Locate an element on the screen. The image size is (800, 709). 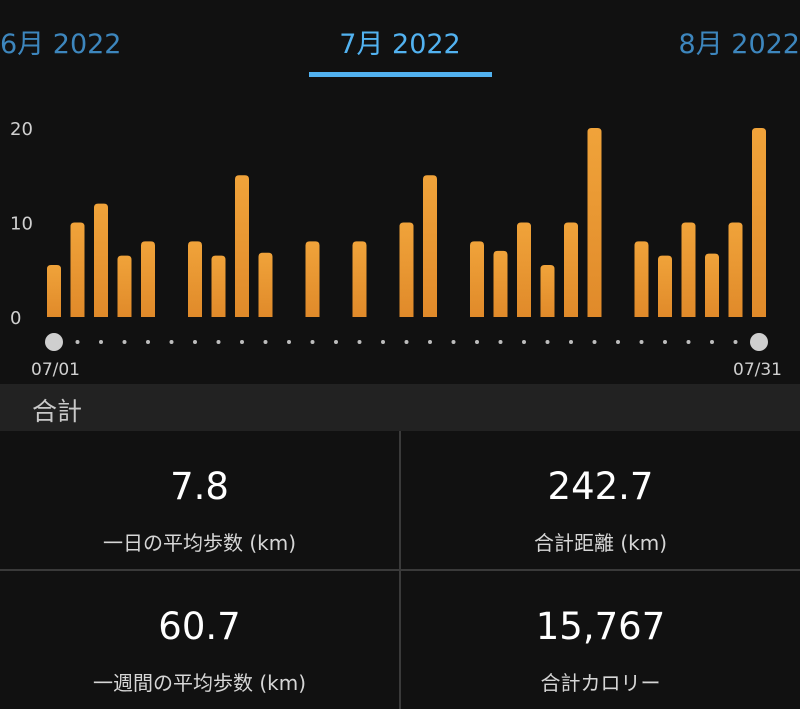
y-tick-label: 0 is located at coordinates (15, 318).